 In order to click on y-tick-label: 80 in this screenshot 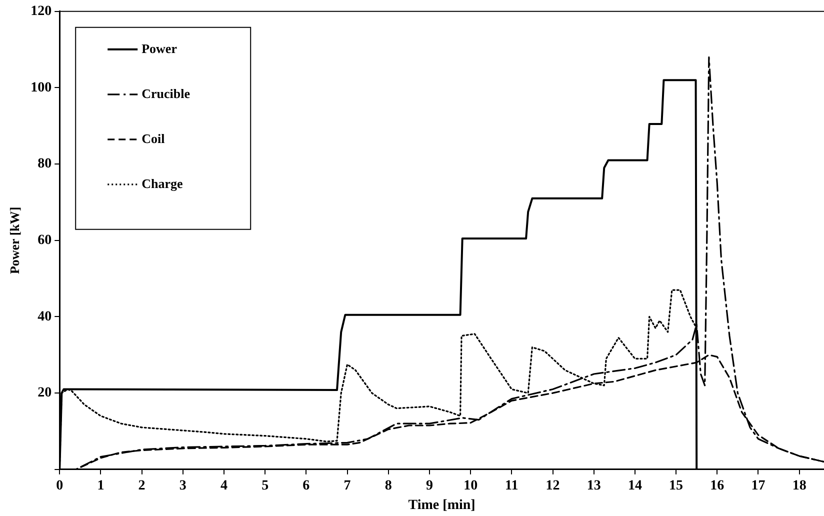, I will do `click(45, 164)`.